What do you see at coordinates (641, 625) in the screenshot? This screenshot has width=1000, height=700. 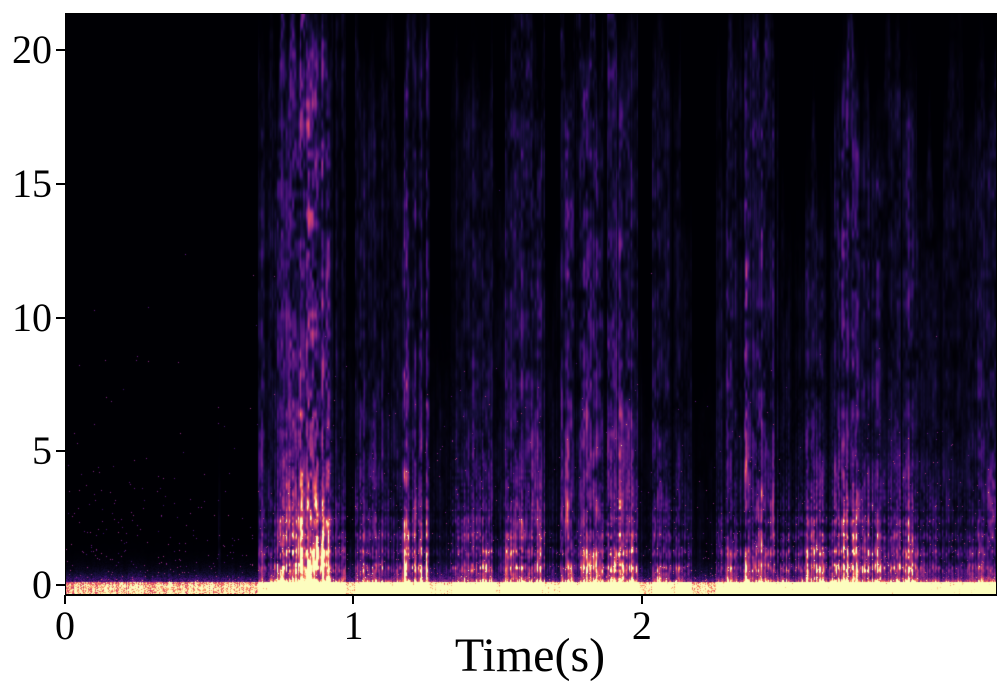 I see `x-tick-label: 2` at bounding box center [641, 625].